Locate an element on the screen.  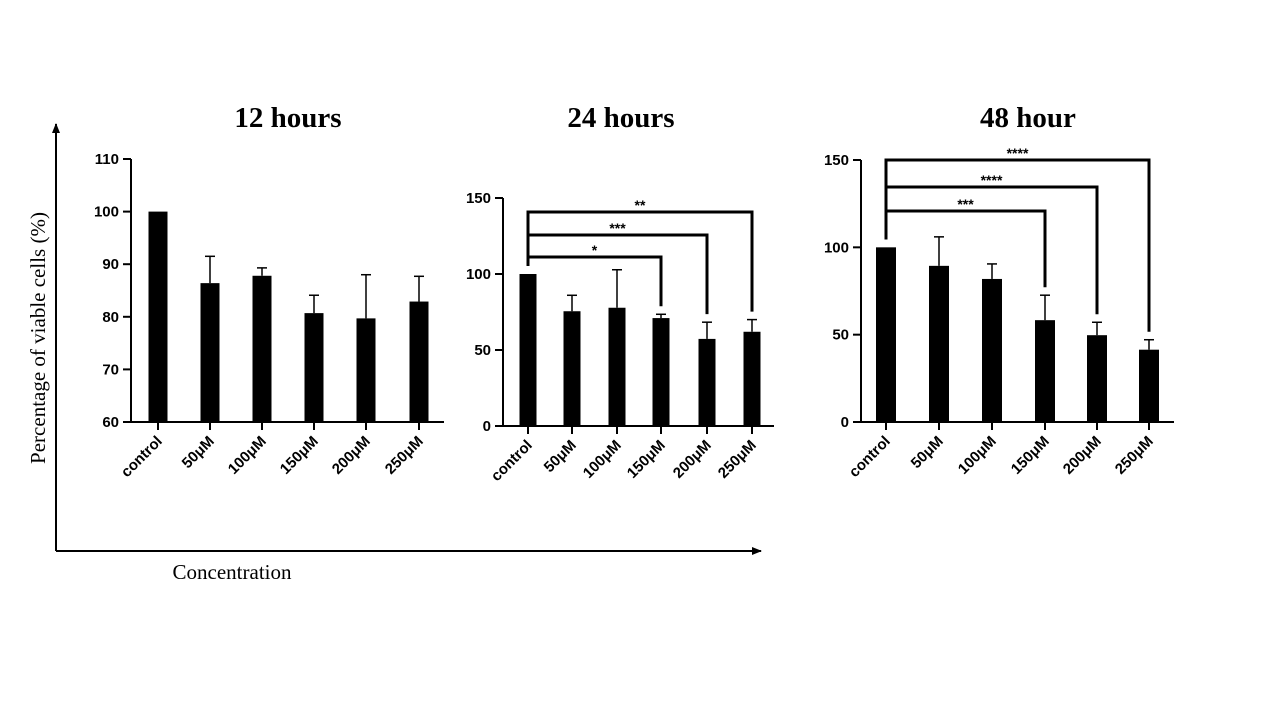
y-tick-label: 110 is located at coordinates (107, 159).